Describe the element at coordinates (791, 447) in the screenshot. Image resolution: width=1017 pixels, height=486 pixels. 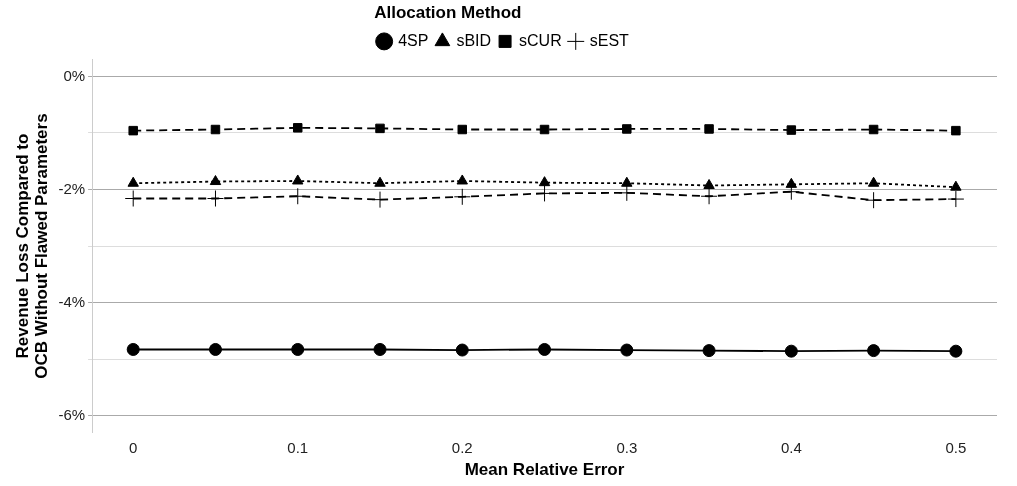
I see `x-tick-label: 0.4` at that location.